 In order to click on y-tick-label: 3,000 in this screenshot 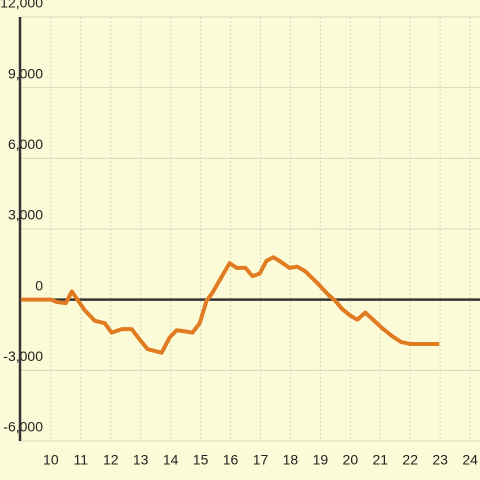, I will do `click(25, 215)`.